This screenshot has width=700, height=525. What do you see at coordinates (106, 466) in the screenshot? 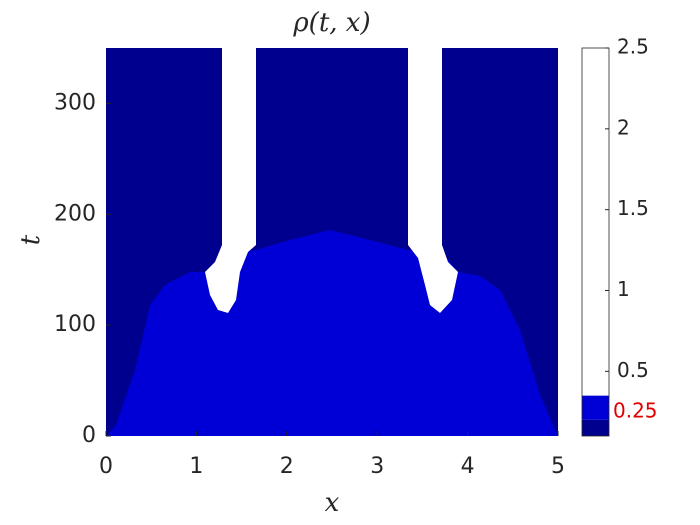
I see `x-tick-label: 0` at bounding box center [106, 466].